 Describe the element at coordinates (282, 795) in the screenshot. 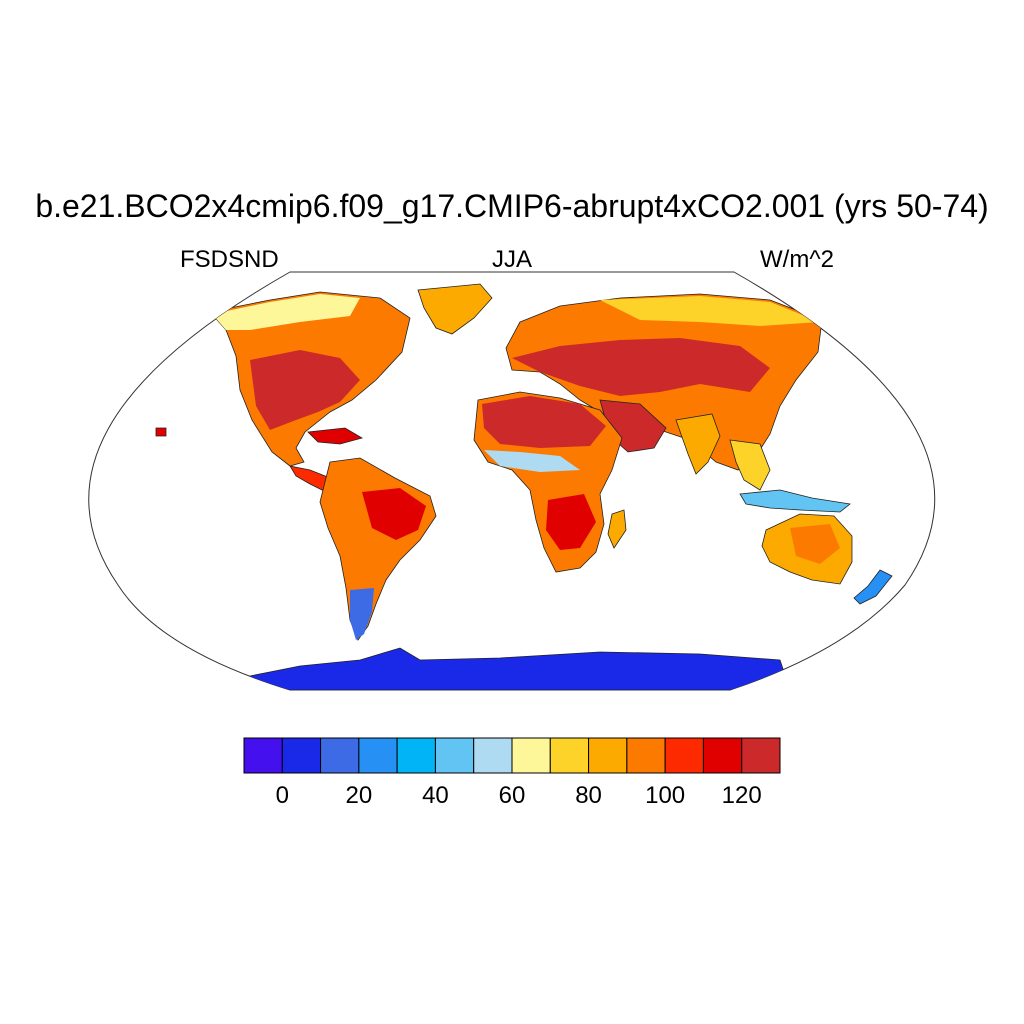

I see `colorbar-tick-label: 0` at that location.